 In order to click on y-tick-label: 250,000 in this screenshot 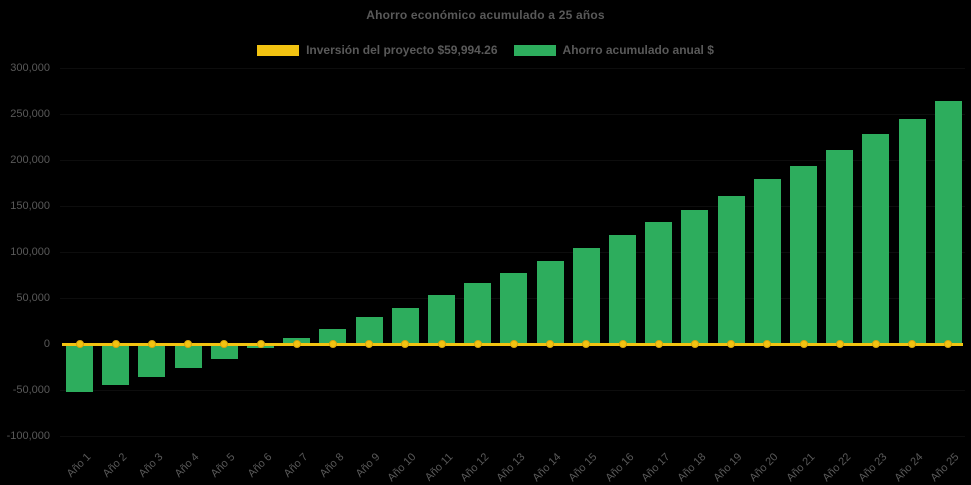, I will do `click(30, 114)`.